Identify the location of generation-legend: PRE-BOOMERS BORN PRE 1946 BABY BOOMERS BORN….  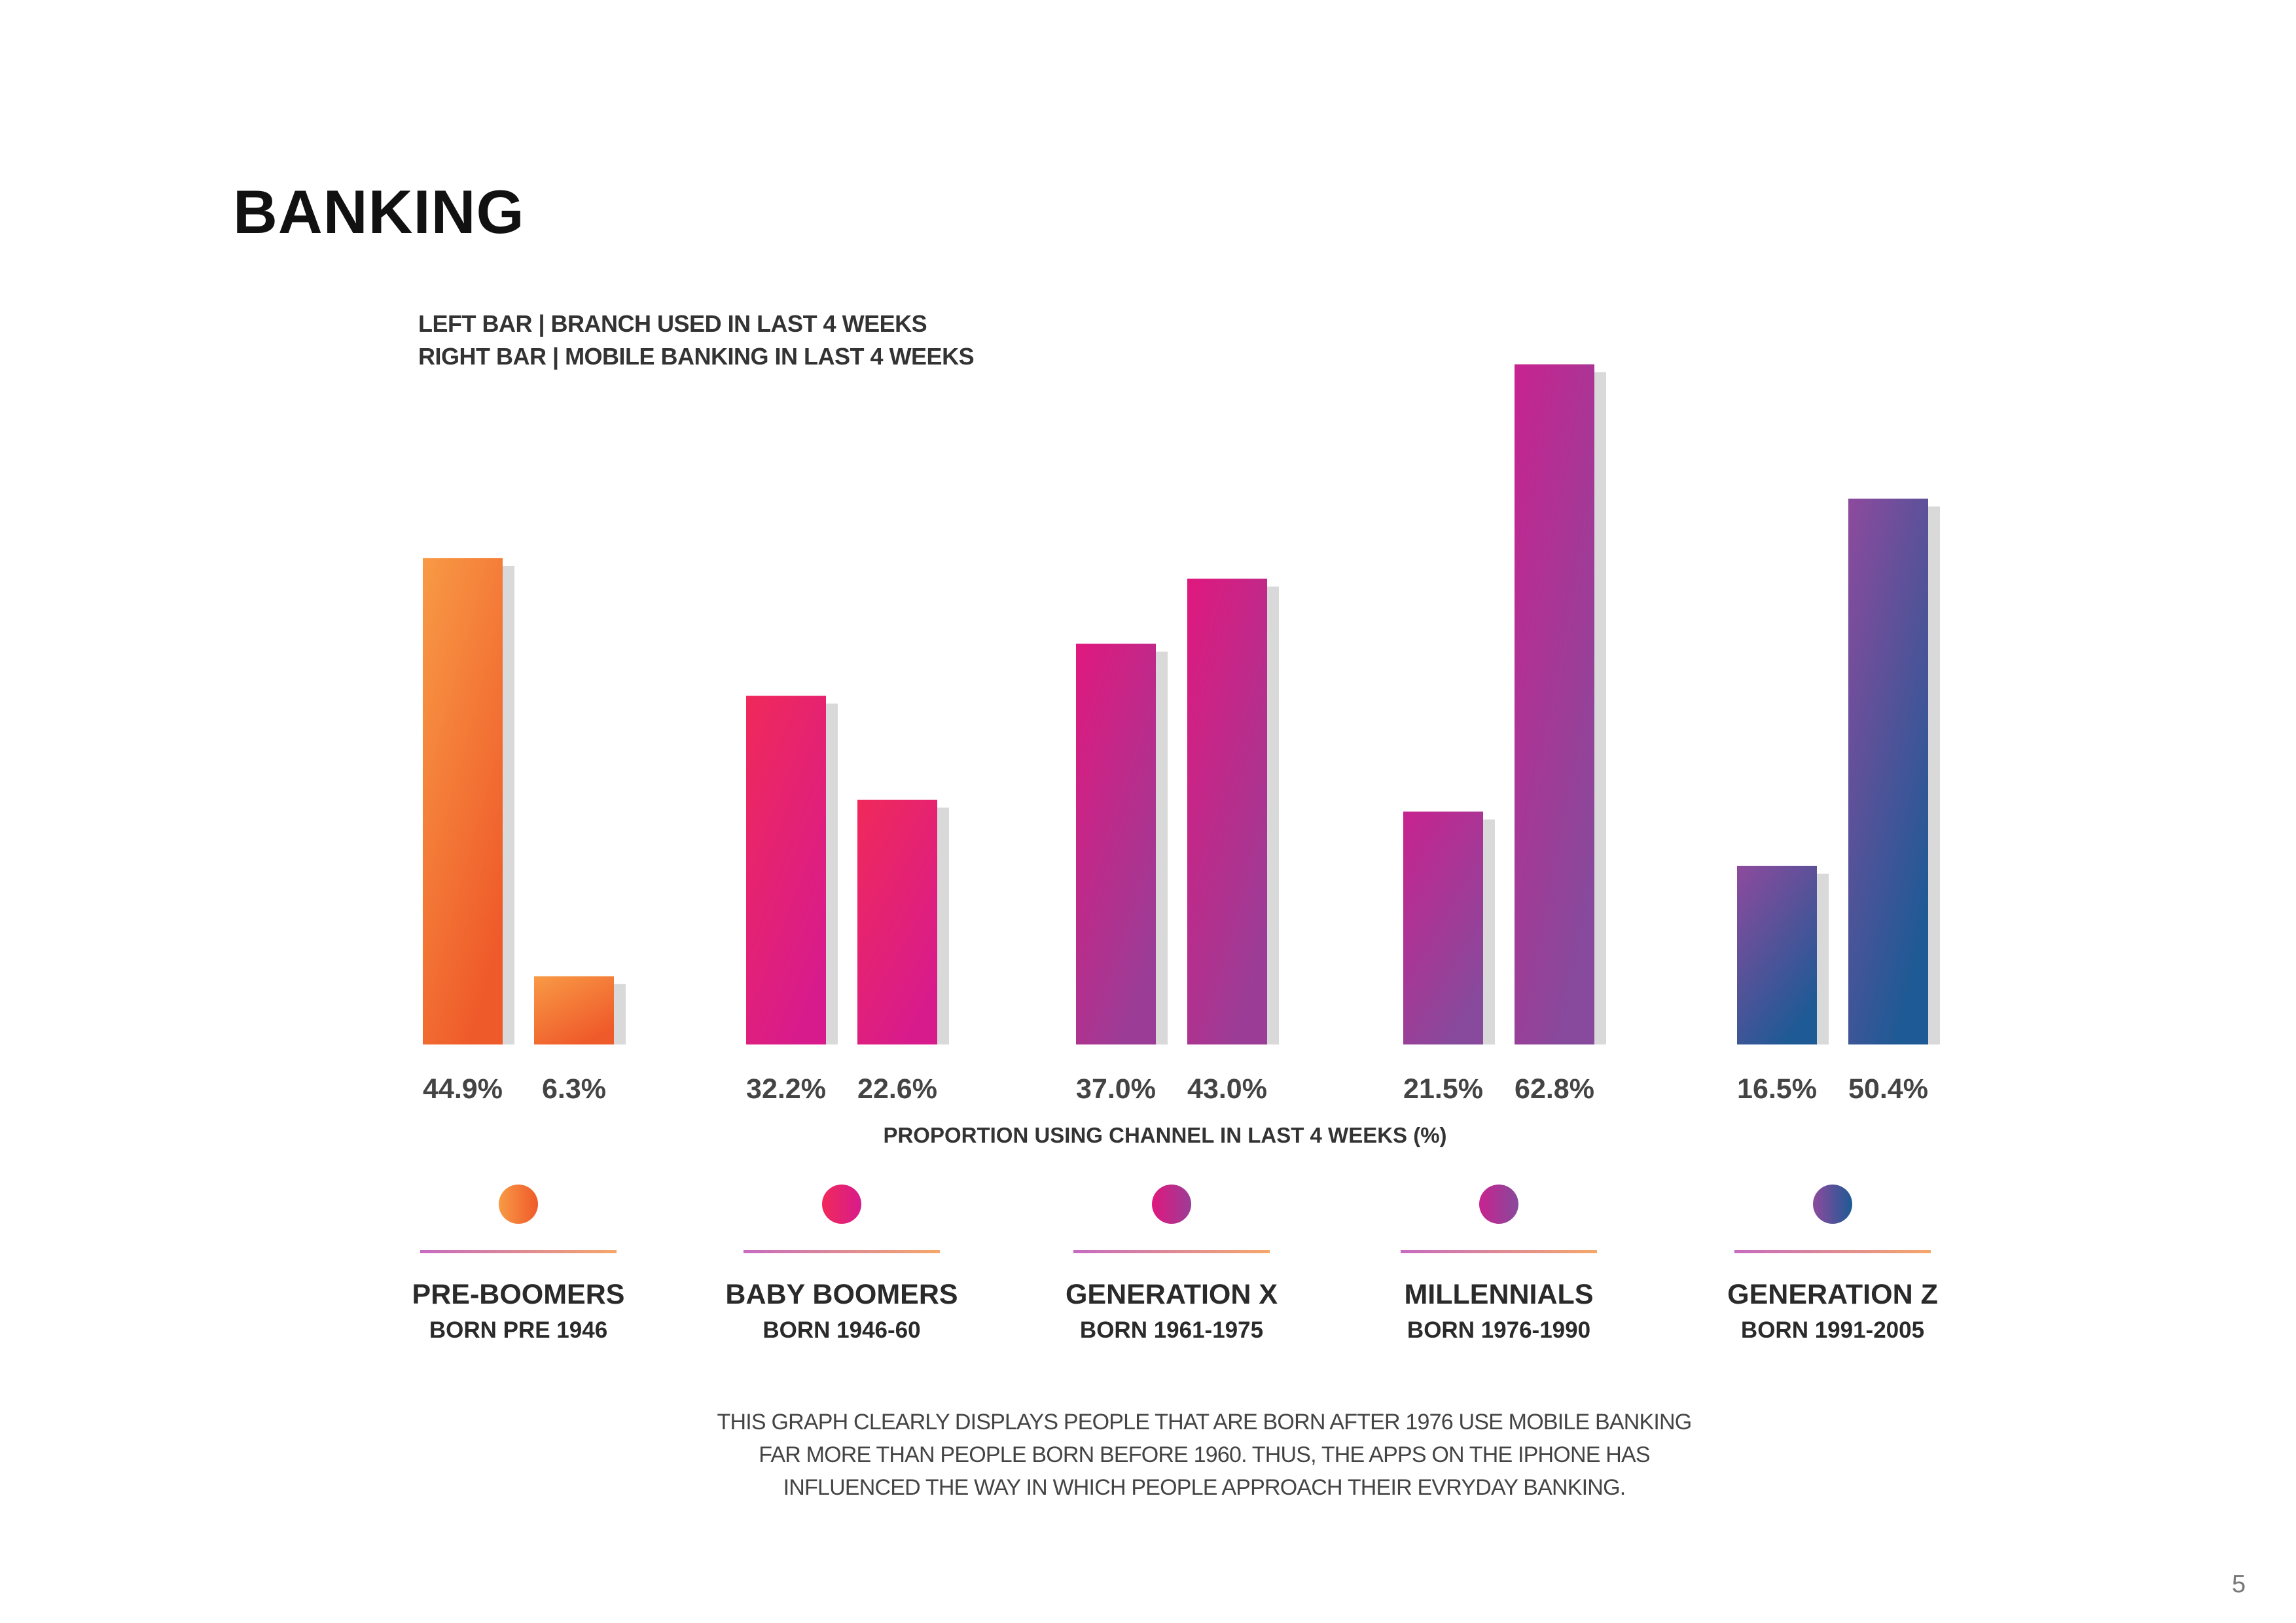
(1175, 1264).